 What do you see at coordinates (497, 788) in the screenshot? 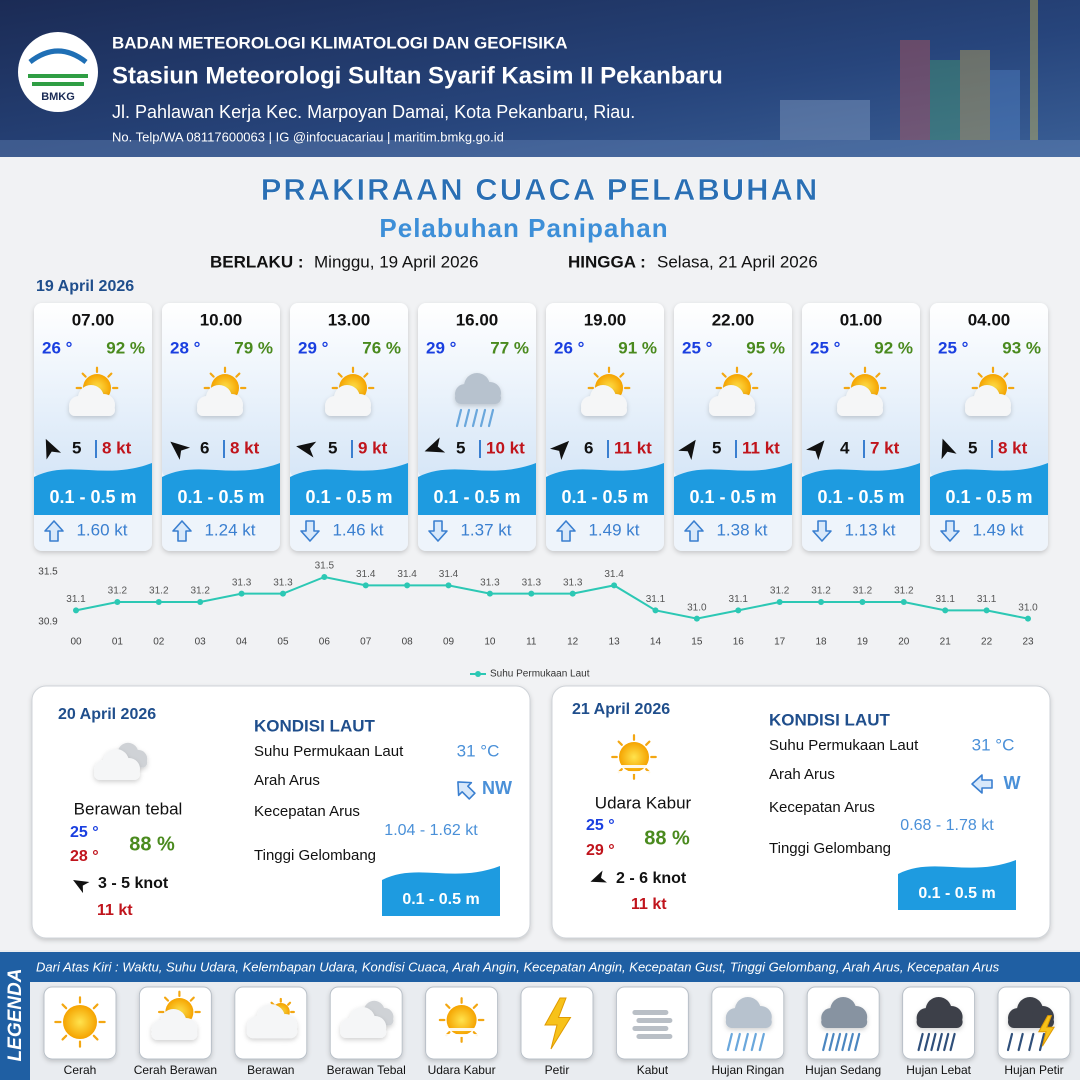
I see `current-dir: NW` at bounding box center [497, 788].